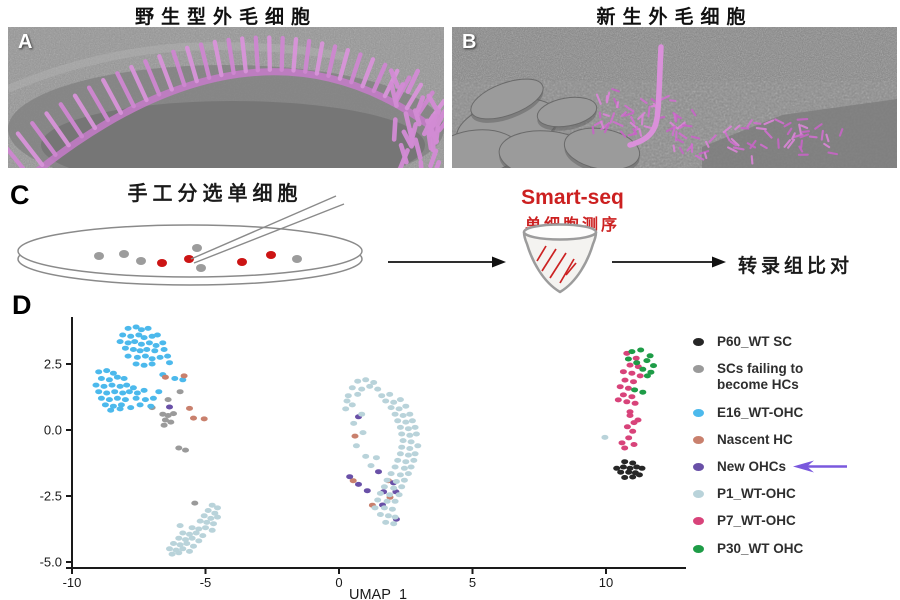 The height and width of the screenshot is (600, 900). Describe the element at coordinates (469, 42) in the screenshot. I see `panel-b-label: B` at that location.